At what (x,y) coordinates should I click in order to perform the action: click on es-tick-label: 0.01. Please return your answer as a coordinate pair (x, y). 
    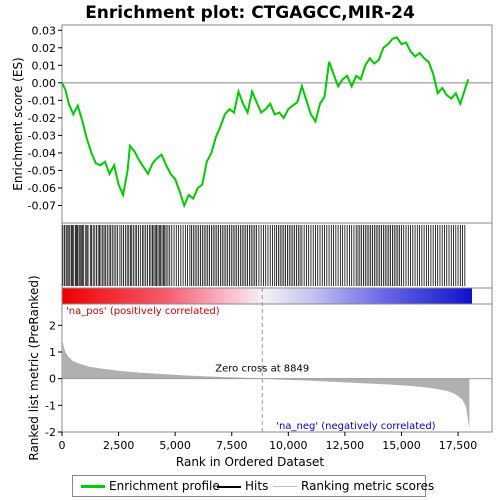
    Looking at the image, I should click on (44, 65).